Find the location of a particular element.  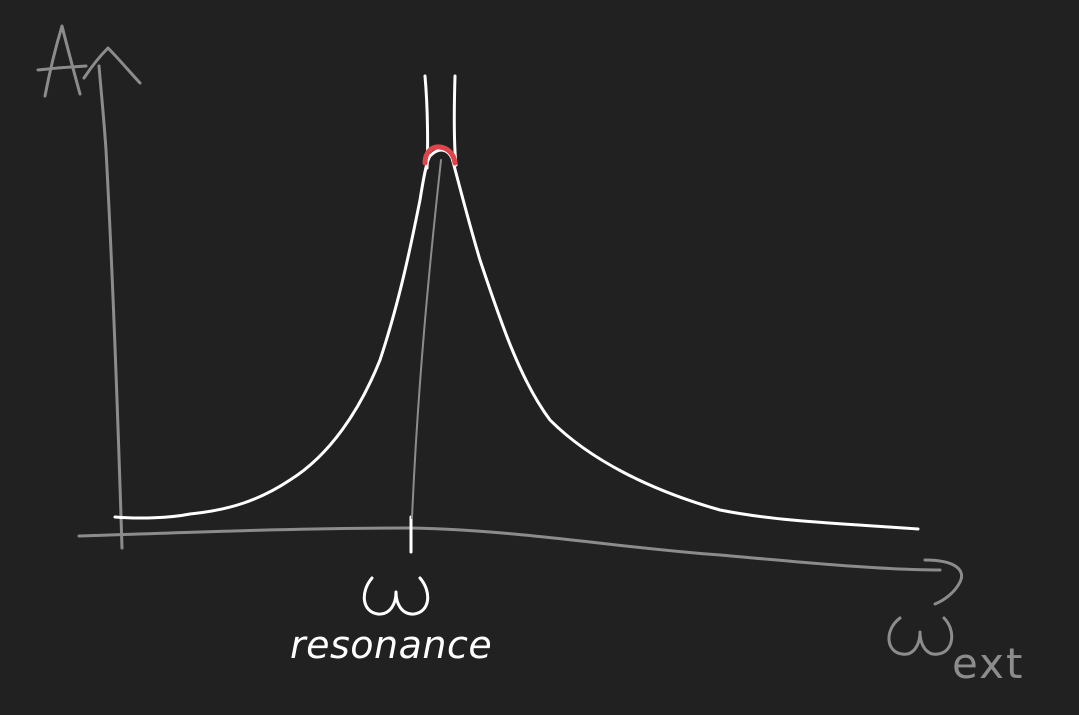

resonance-omega-glyph is located at coordinates (396, 596).